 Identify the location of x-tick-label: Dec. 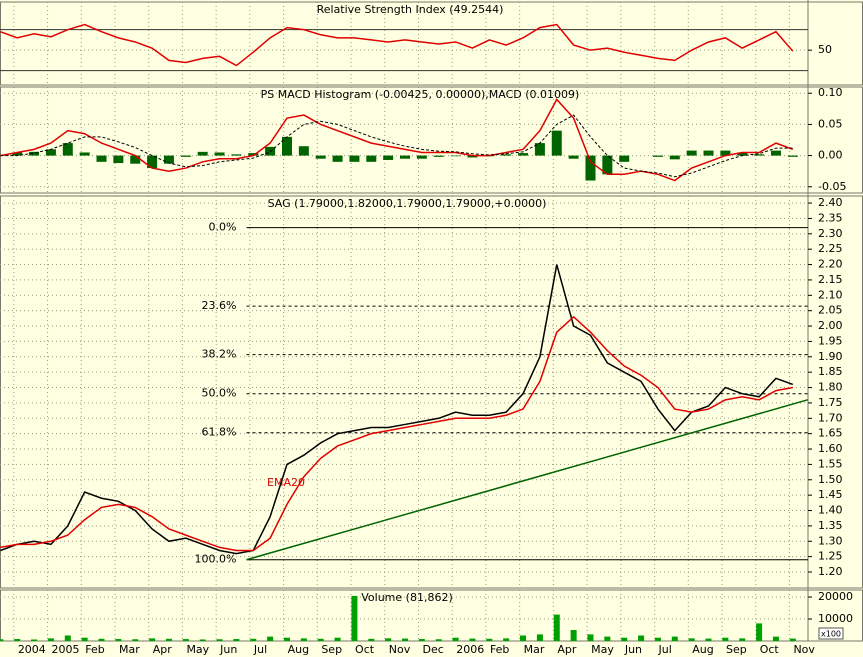
(433, 649).